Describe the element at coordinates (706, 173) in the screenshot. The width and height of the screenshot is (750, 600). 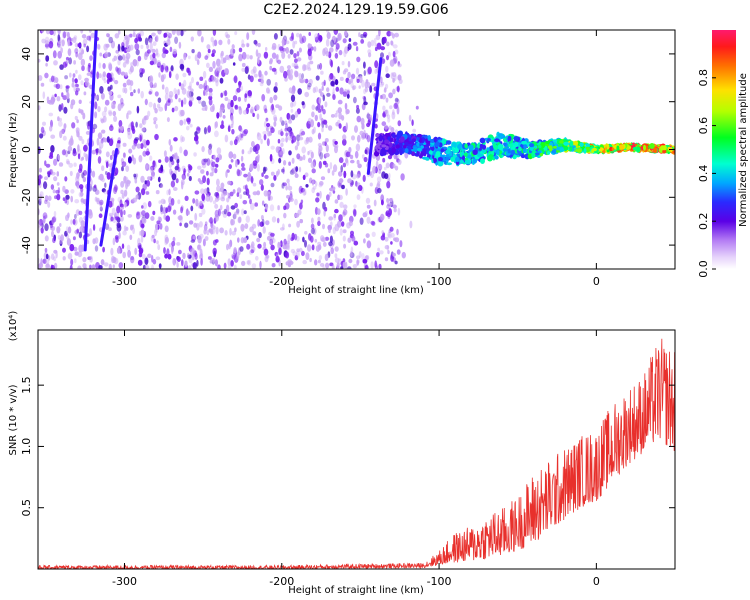
I see `colorbar-ticks: 0.00.20.40.60.8` at that location.